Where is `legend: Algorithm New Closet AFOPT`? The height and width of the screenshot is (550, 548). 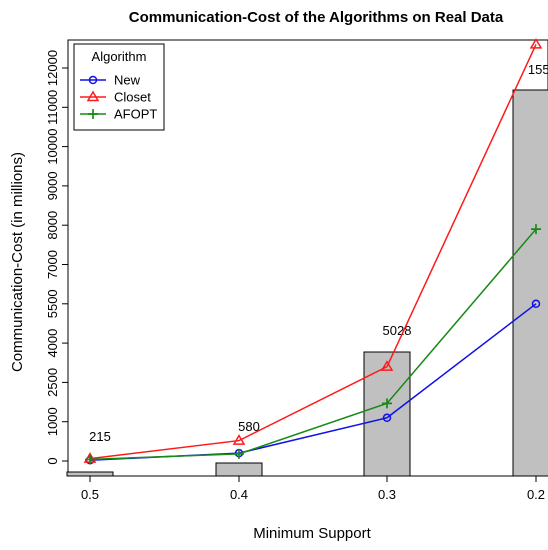 legend: Algorithm New Closet AFOPT is located at coordinates (119, 87).